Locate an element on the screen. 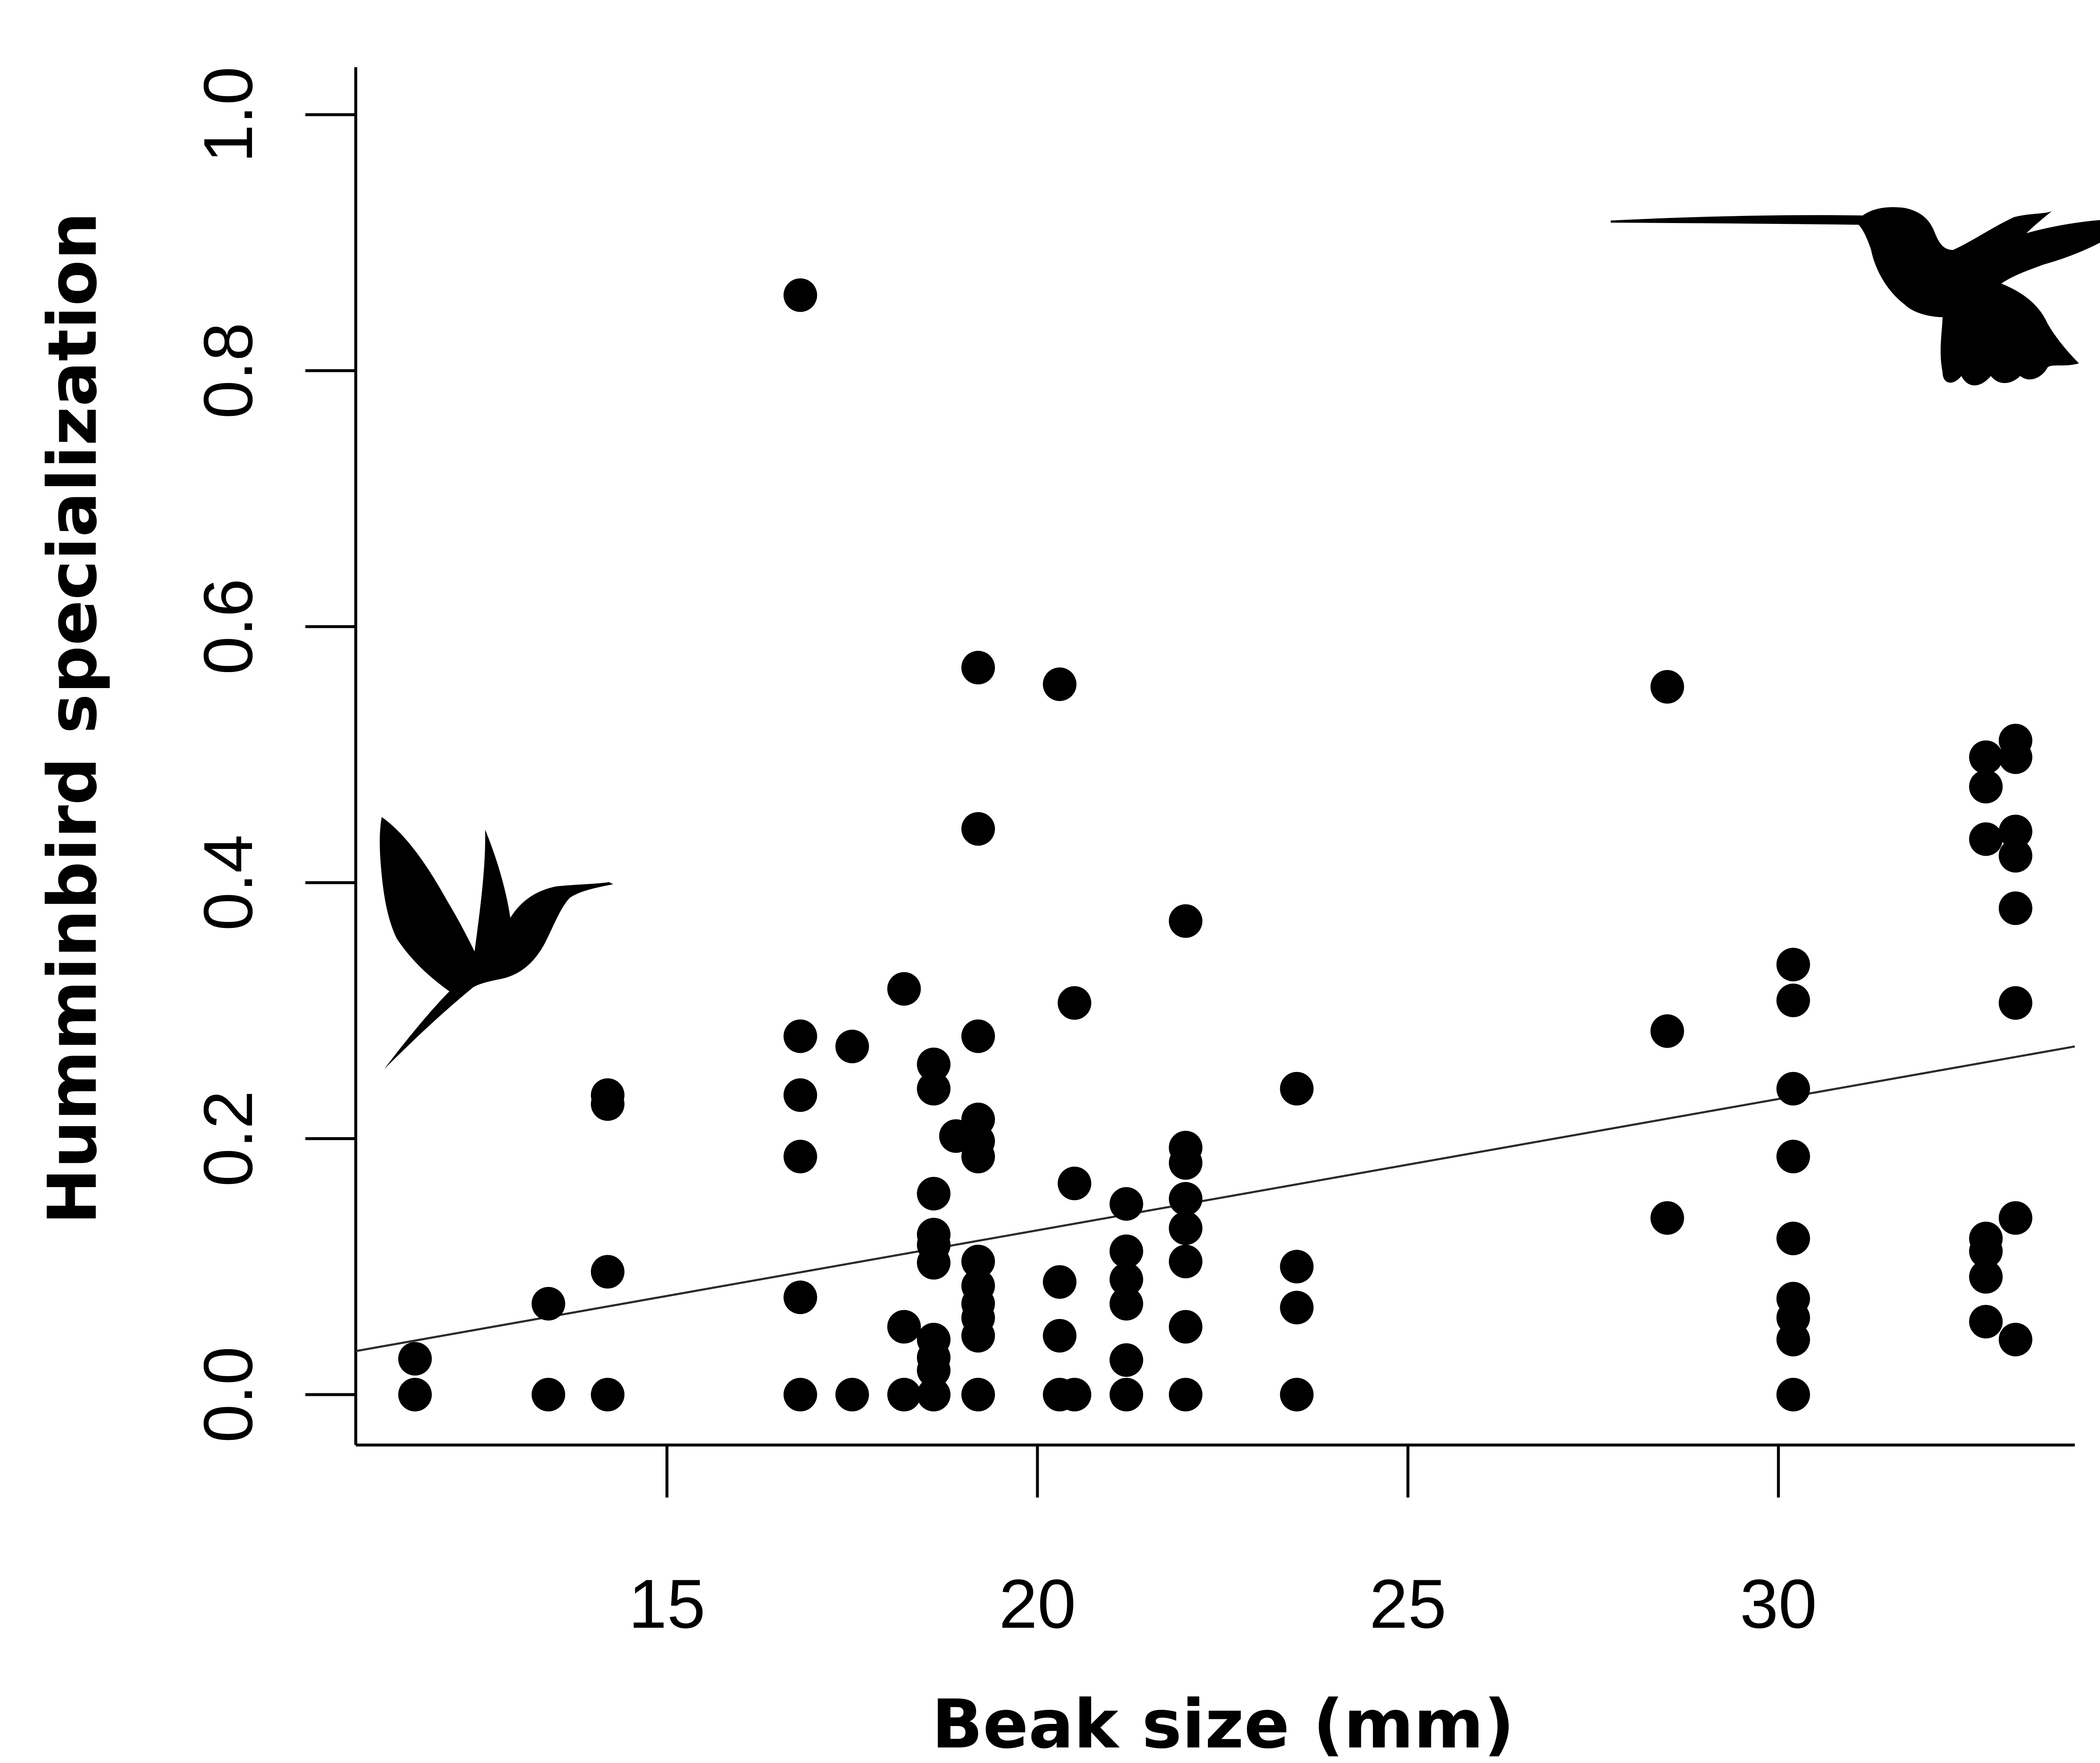 This screenshot has width=2100, height=1763. y-ticks: 0.0 0.2 0.4 0.6 0.8 1.0 is located at coordinates (272, 754).